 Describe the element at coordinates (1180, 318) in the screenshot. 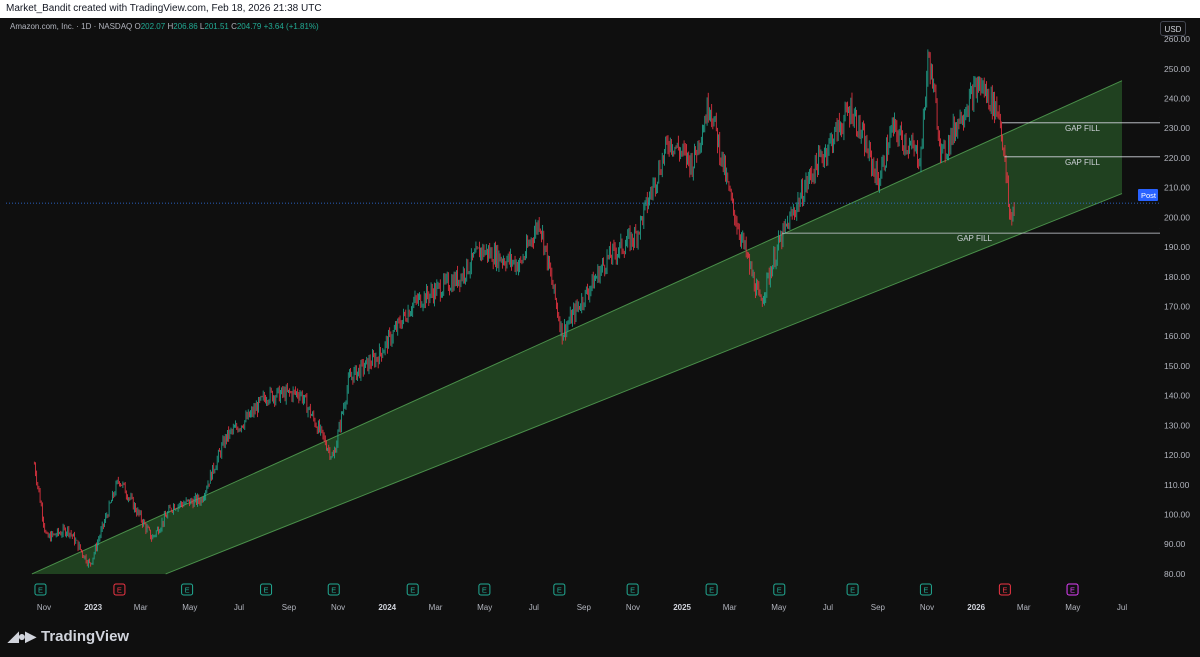

I see `price-axis-bg` at that location.